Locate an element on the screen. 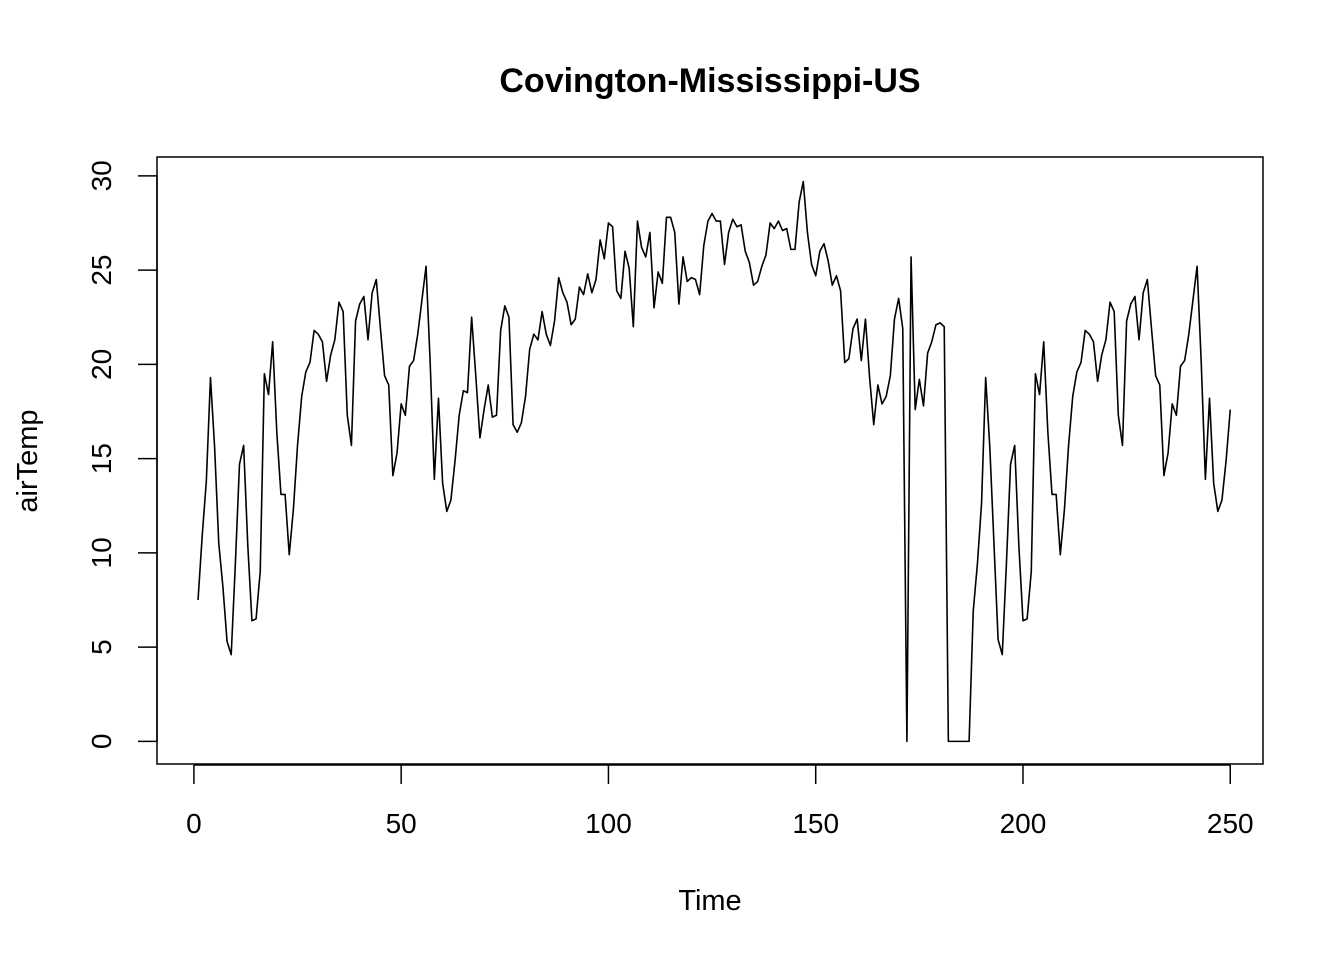 This screenshot has height=960, width=1344. x-tick-label: 50 is located at coordinates (401, 823).